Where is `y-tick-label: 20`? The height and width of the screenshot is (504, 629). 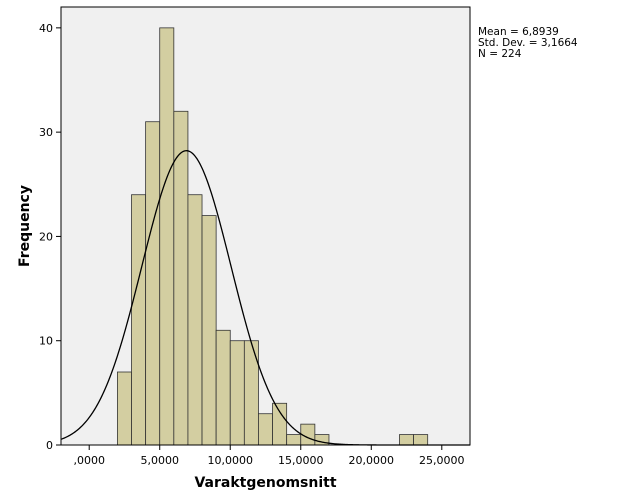
y-tick-label: 20 is located at coordinates (46, 236).